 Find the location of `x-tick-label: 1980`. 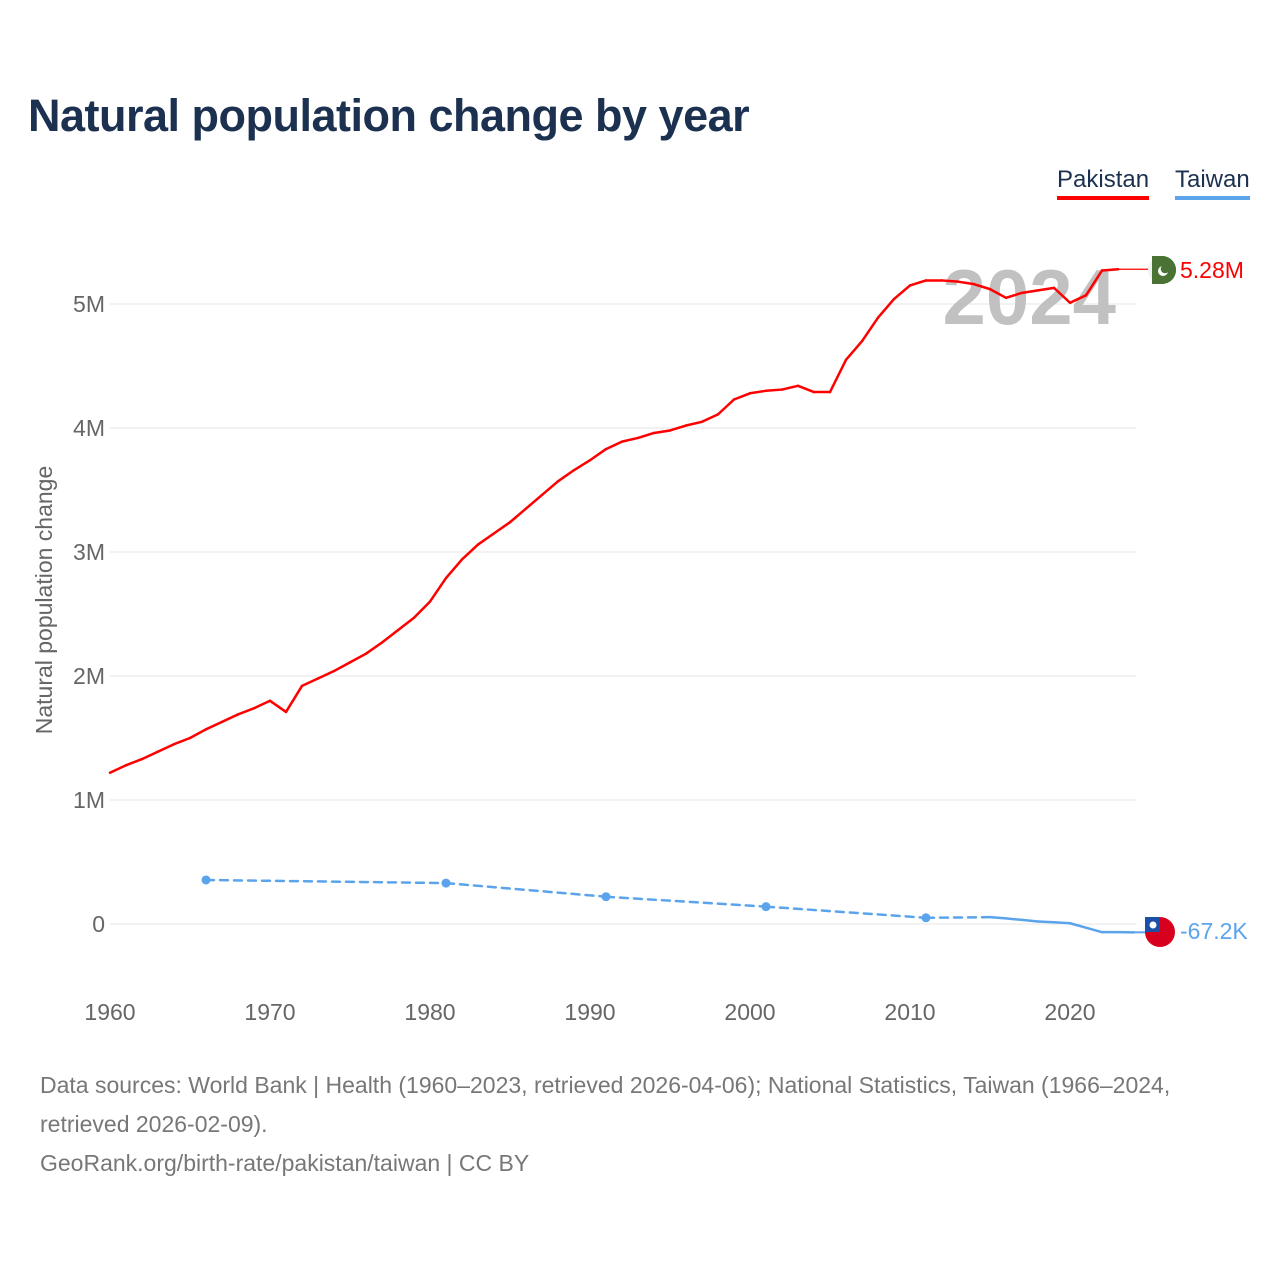

x-tick-label: 1980 is located at coordinates (429, 1012).